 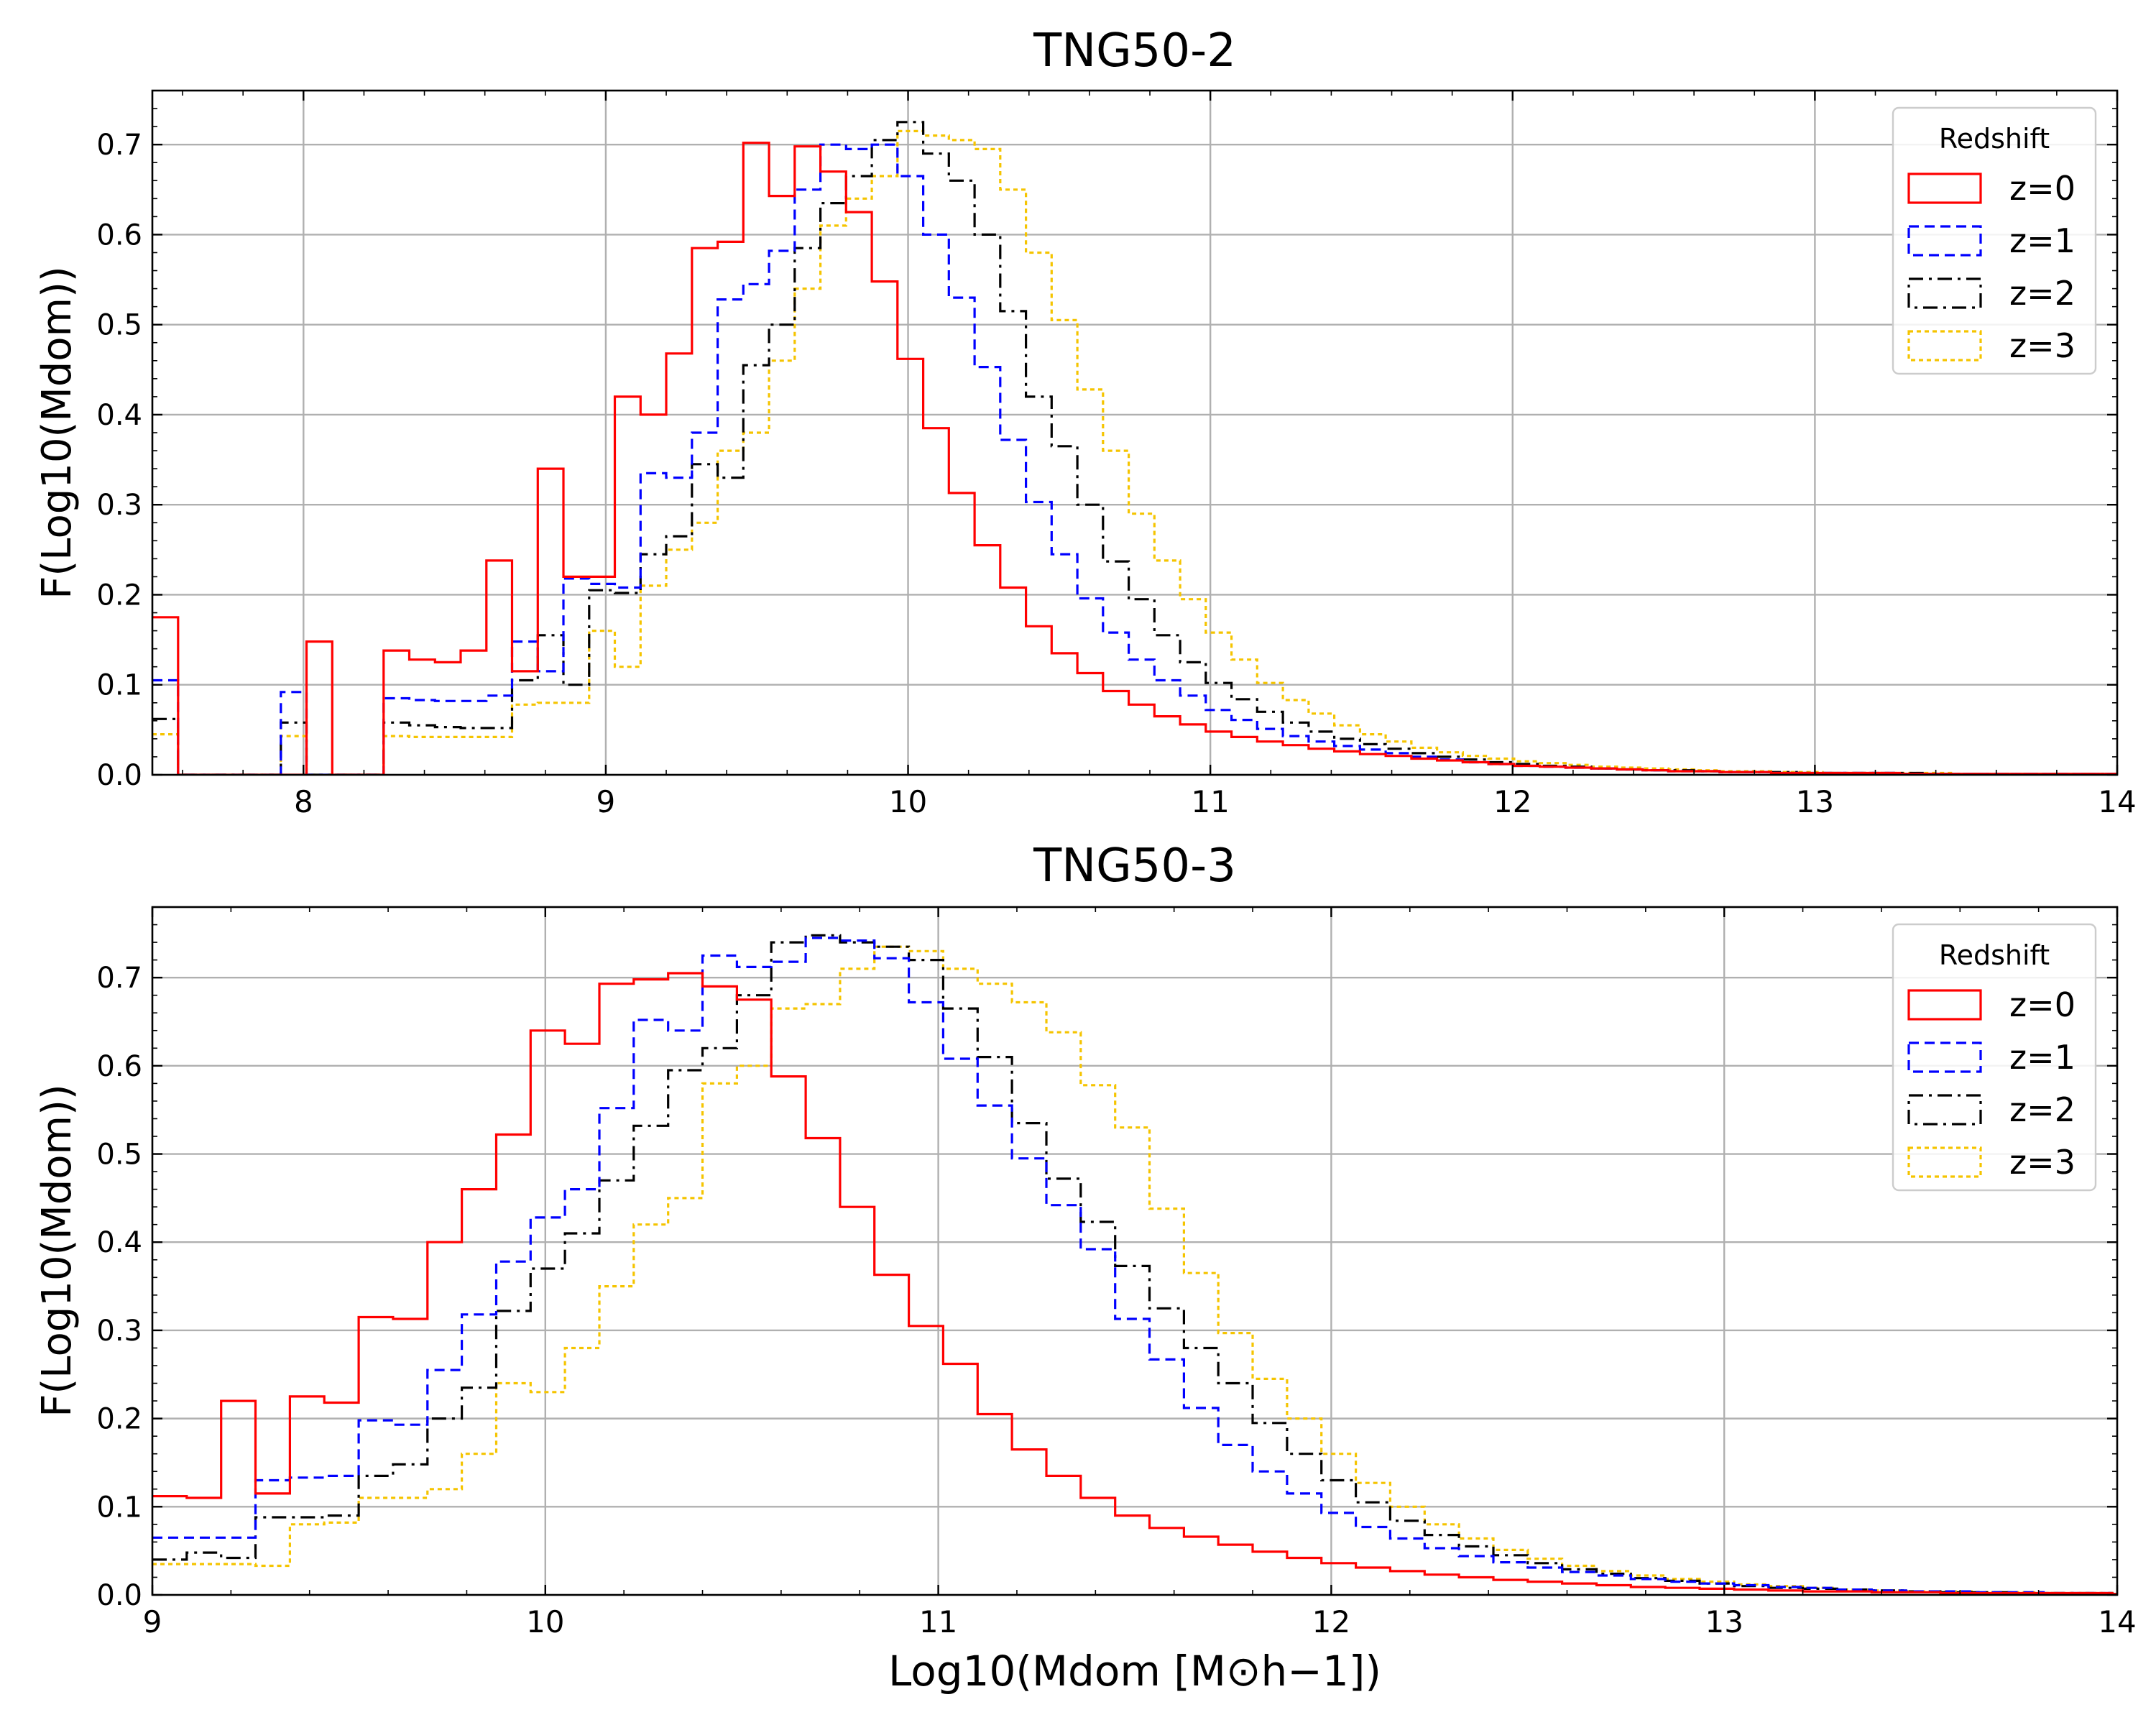 What do you see at coordinates (1134, 51) in the screenshot?
I see `panel-title: TNG50-2` at bounding box center [1134, 51].